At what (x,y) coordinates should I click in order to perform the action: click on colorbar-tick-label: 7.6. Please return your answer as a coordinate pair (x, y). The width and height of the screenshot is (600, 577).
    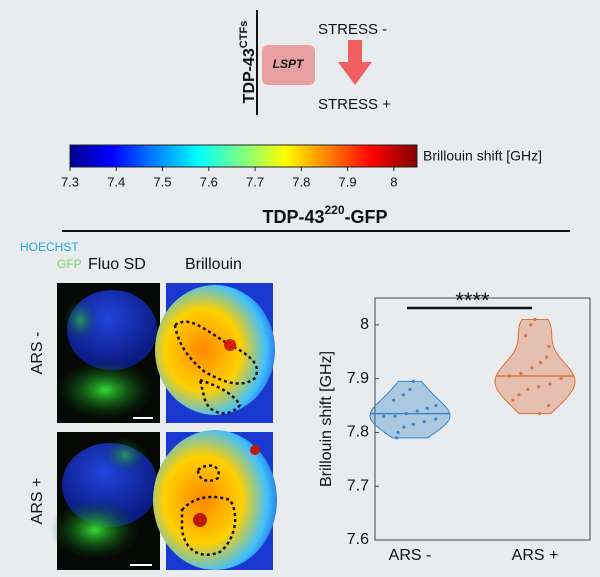
    Looking at the image, I should click on (209, 181).